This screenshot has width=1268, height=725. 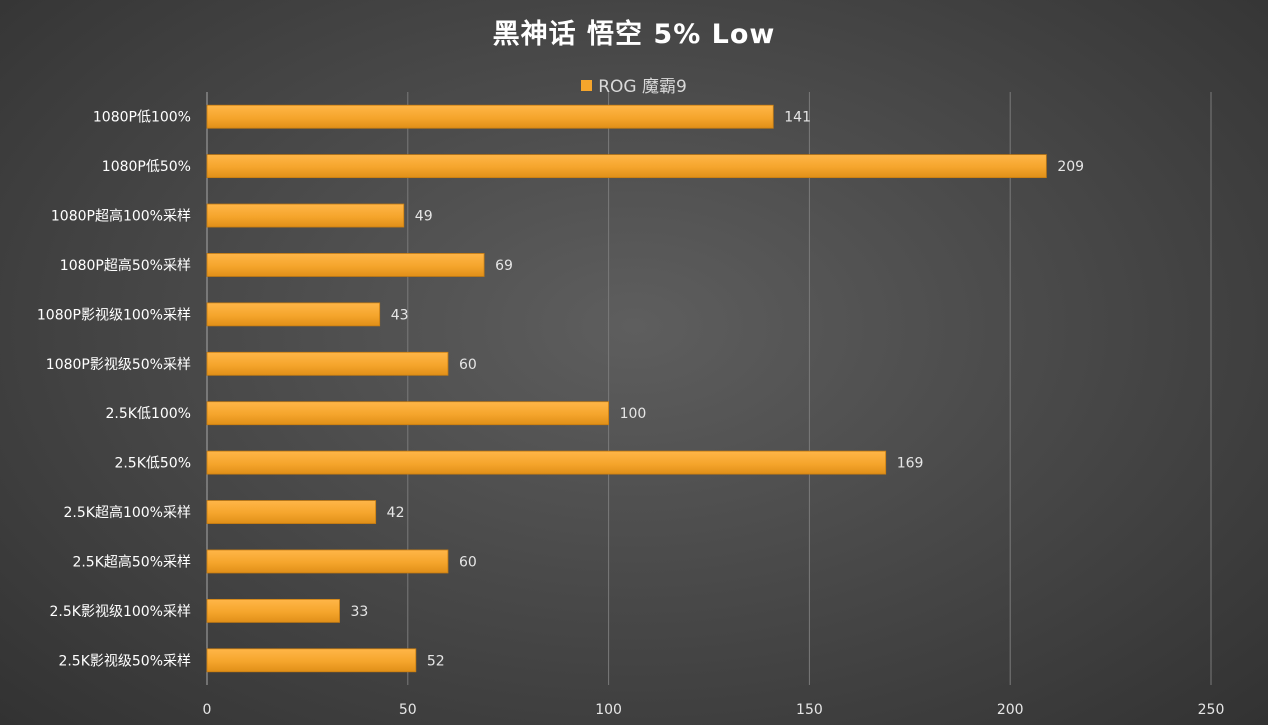 What do you see at coordinates (124, 661) in the screenshot?
I see `category-label: 2.5K影视级50%采样` at bounding box center [124, 661].